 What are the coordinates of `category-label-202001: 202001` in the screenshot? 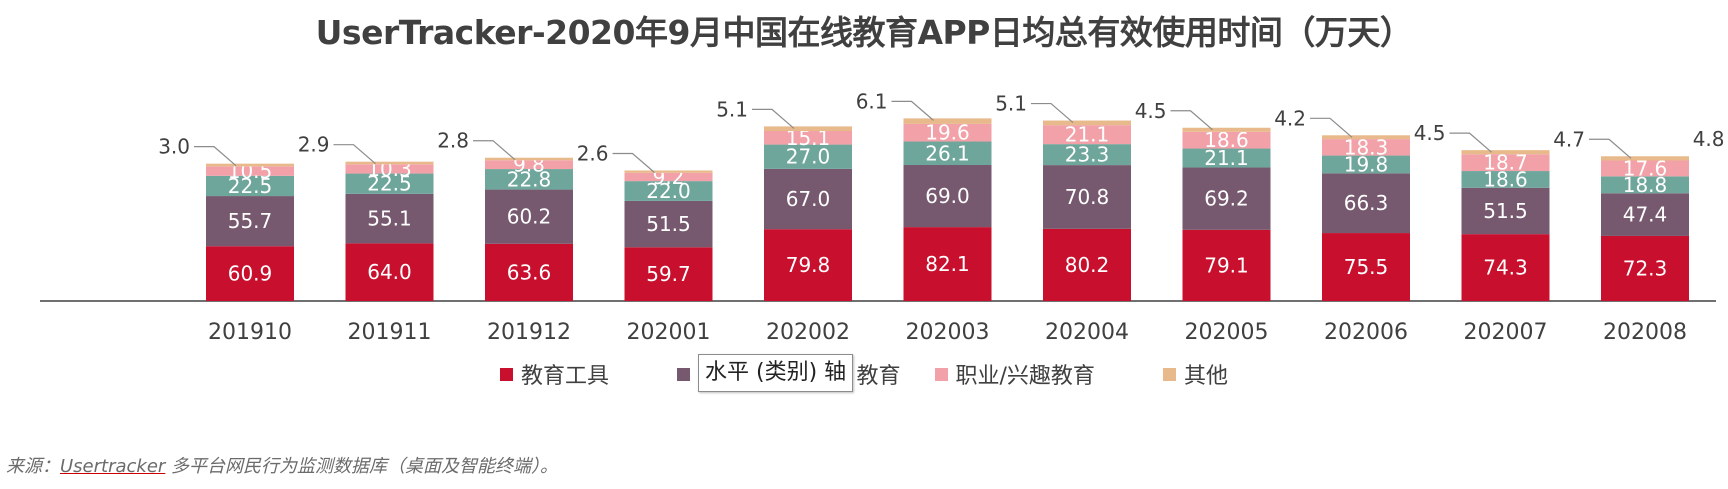 It's located at (669, 332).